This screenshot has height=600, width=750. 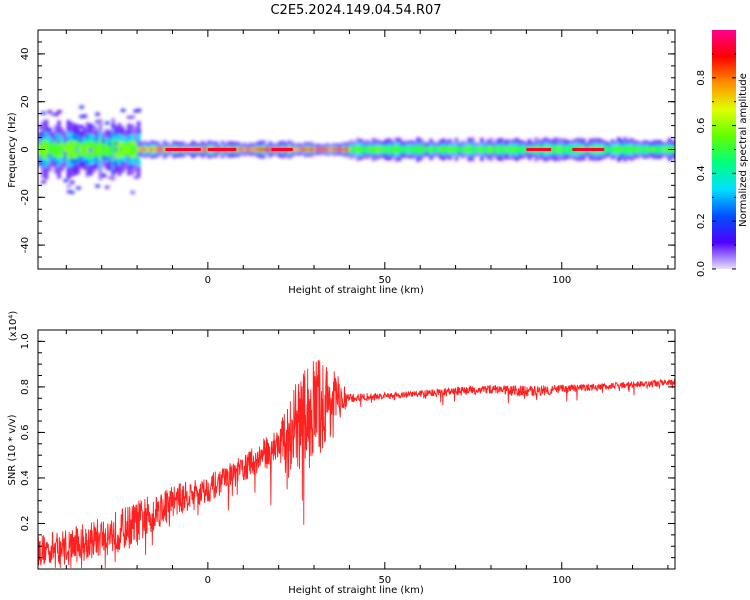 I want to click on y-tick-label: 0.4, so click(x=25, y=478).